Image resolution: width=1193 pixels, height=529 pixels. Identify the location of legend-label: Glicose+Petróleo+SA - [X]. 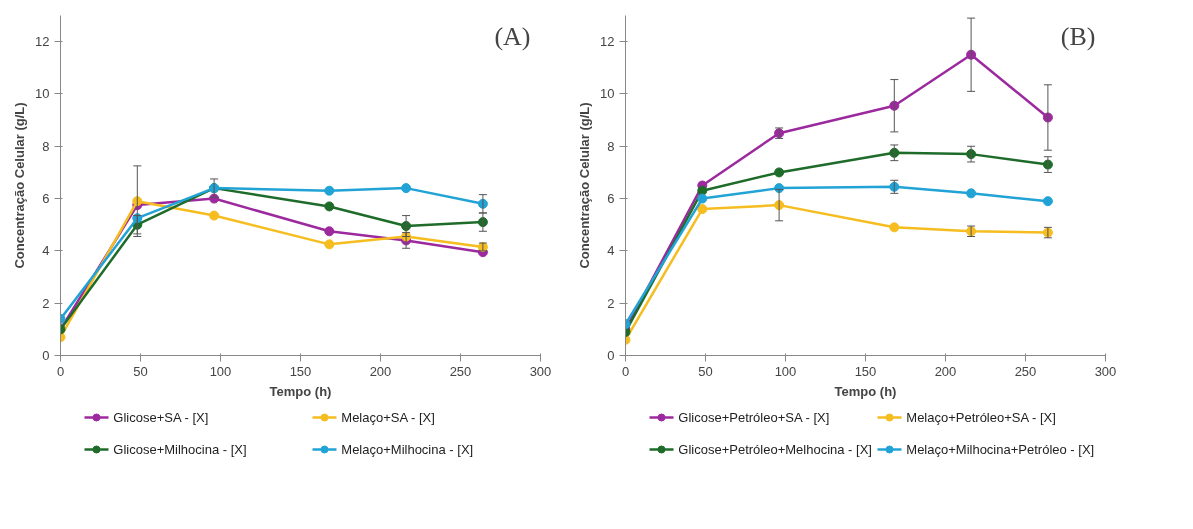
(754, 417).